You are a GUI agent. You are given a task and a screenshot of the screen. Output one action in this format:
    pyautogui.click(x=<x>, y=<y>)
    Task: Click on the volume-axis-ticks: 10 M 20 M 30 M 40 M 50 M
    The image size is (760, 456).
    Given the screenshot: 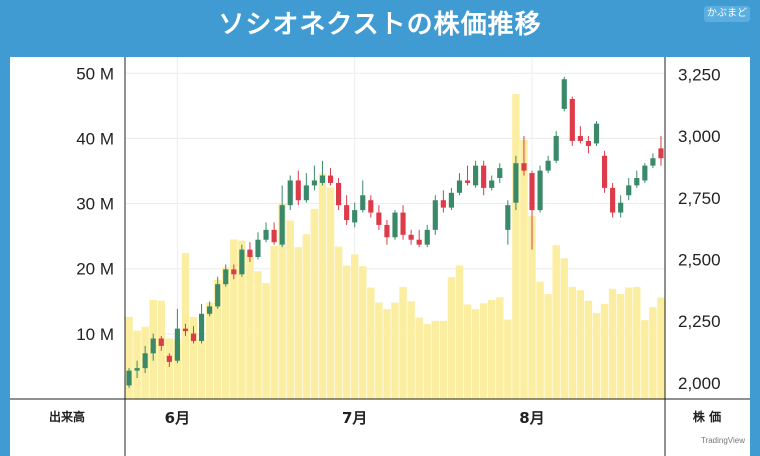 What is the action you would take?
    pyautogui.click(x=95, y=204)
    